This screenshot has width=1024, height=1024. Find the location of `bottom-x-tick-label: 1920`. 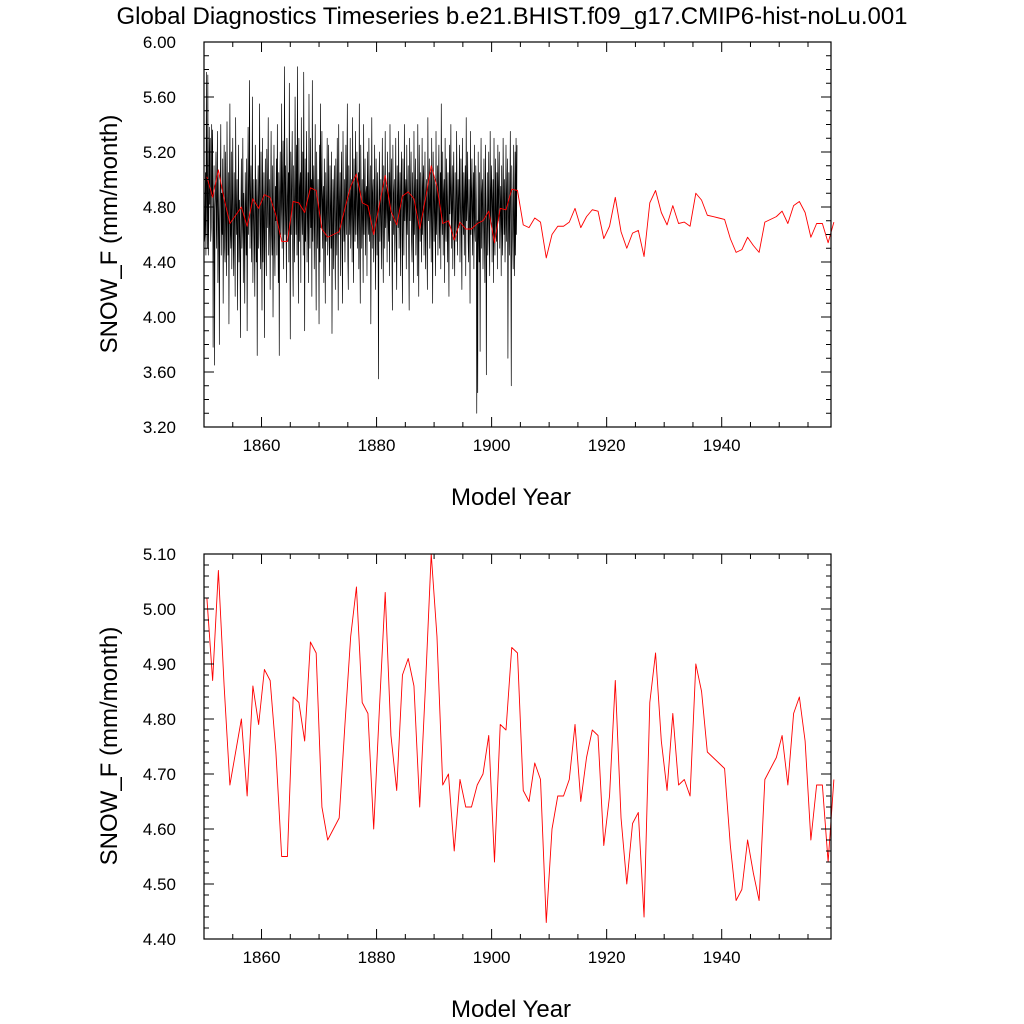

bottom-x-tick-label: 1920 is located at coordinates (607, 957).